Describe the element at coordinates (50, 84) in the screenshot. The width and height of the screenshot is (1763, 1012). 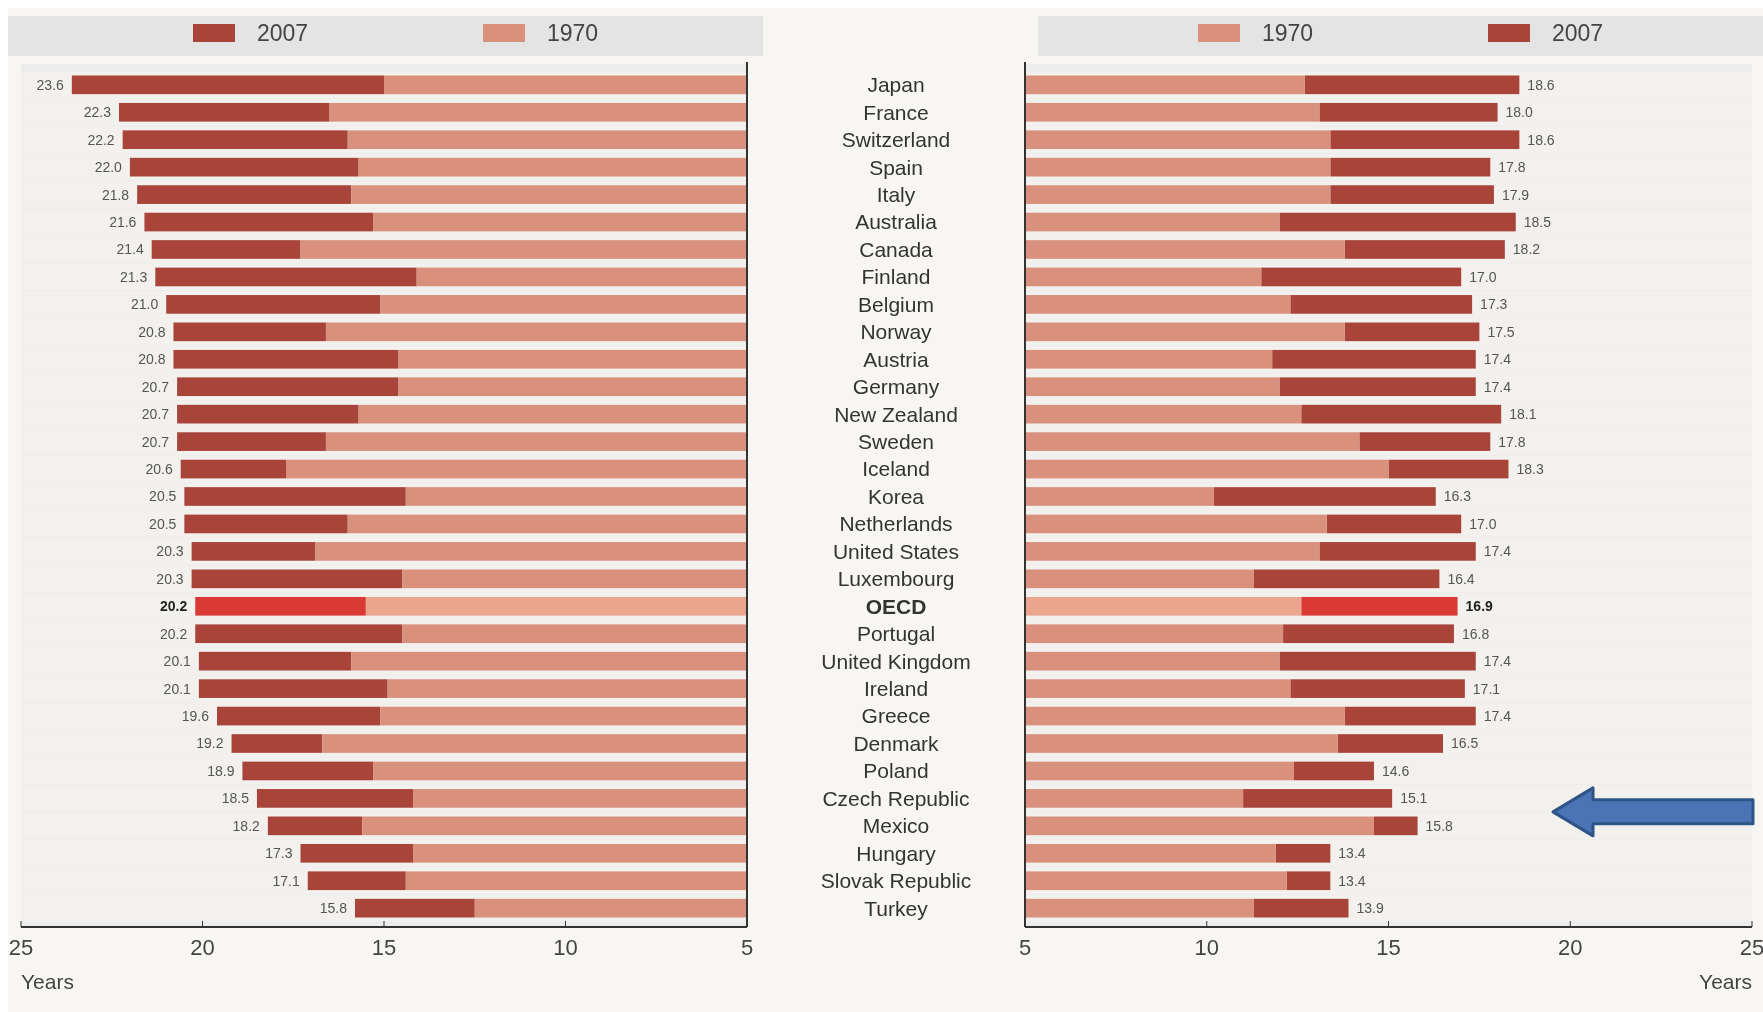
I see `data-label: 23.6` at that location.